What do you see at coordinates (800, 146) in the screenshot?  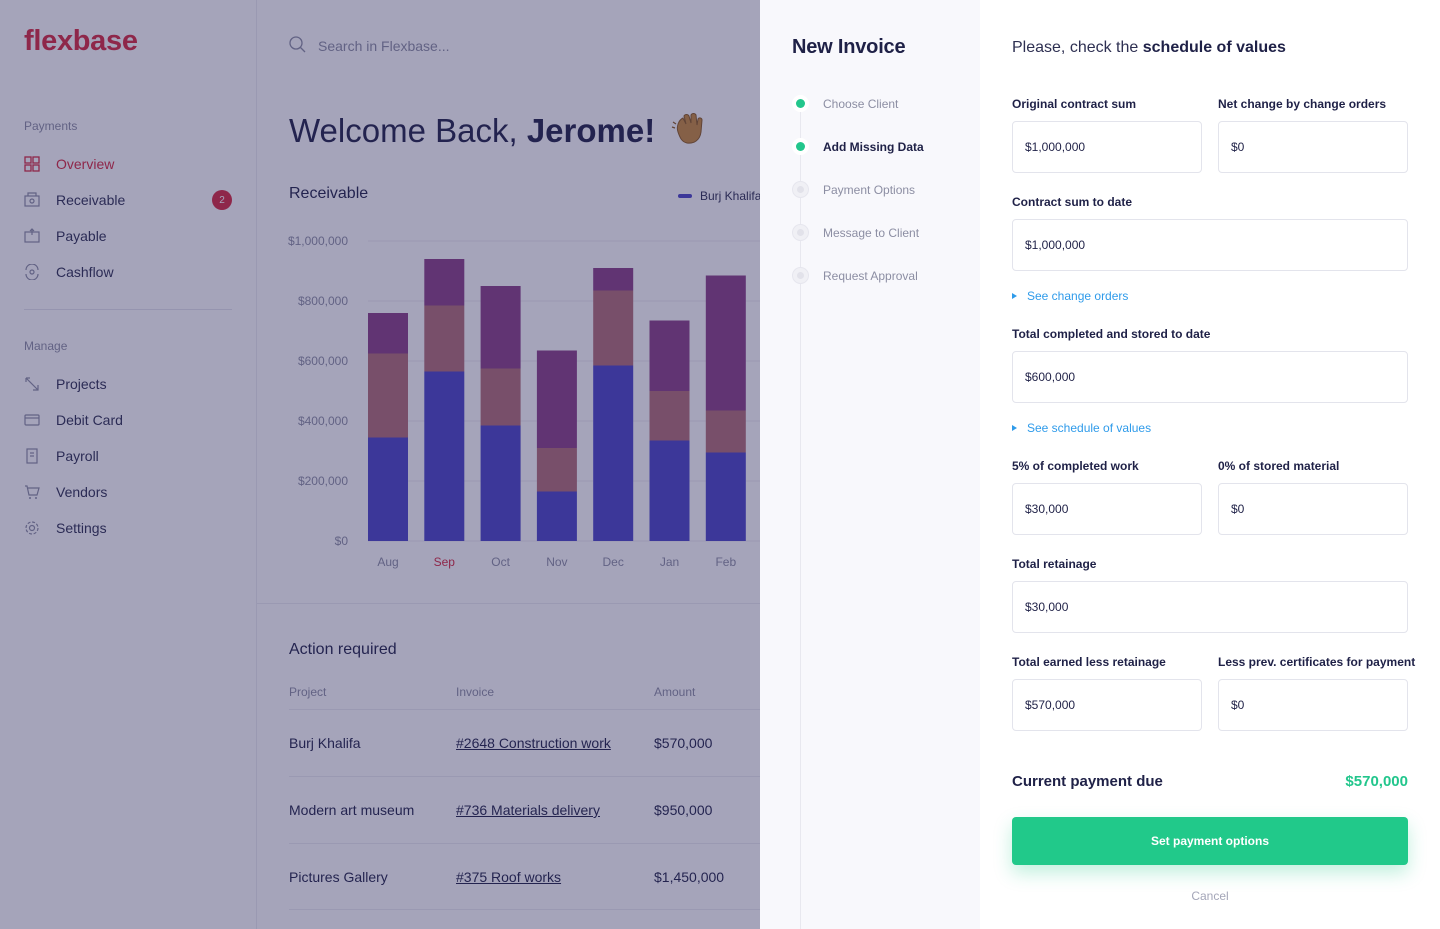 I see `step-current-icon` at bounding box center [800, 146].